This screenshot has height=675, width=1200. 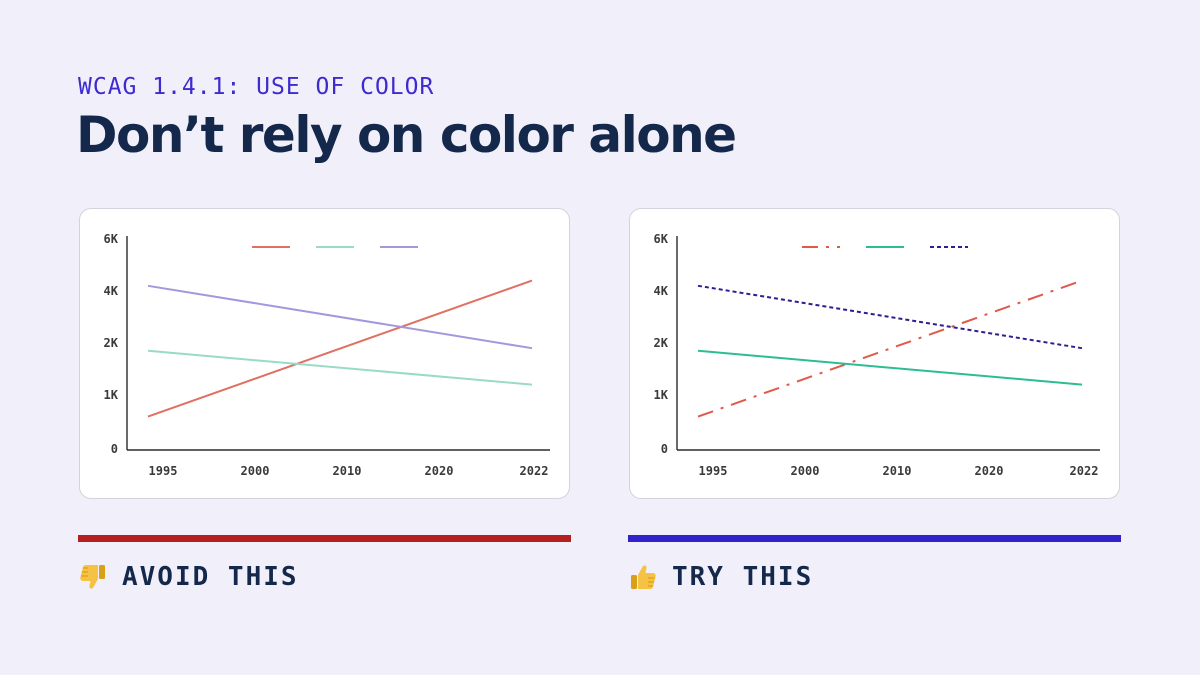 I want to click on try-verdict: TRY THIS, so click(x=720, y=577).